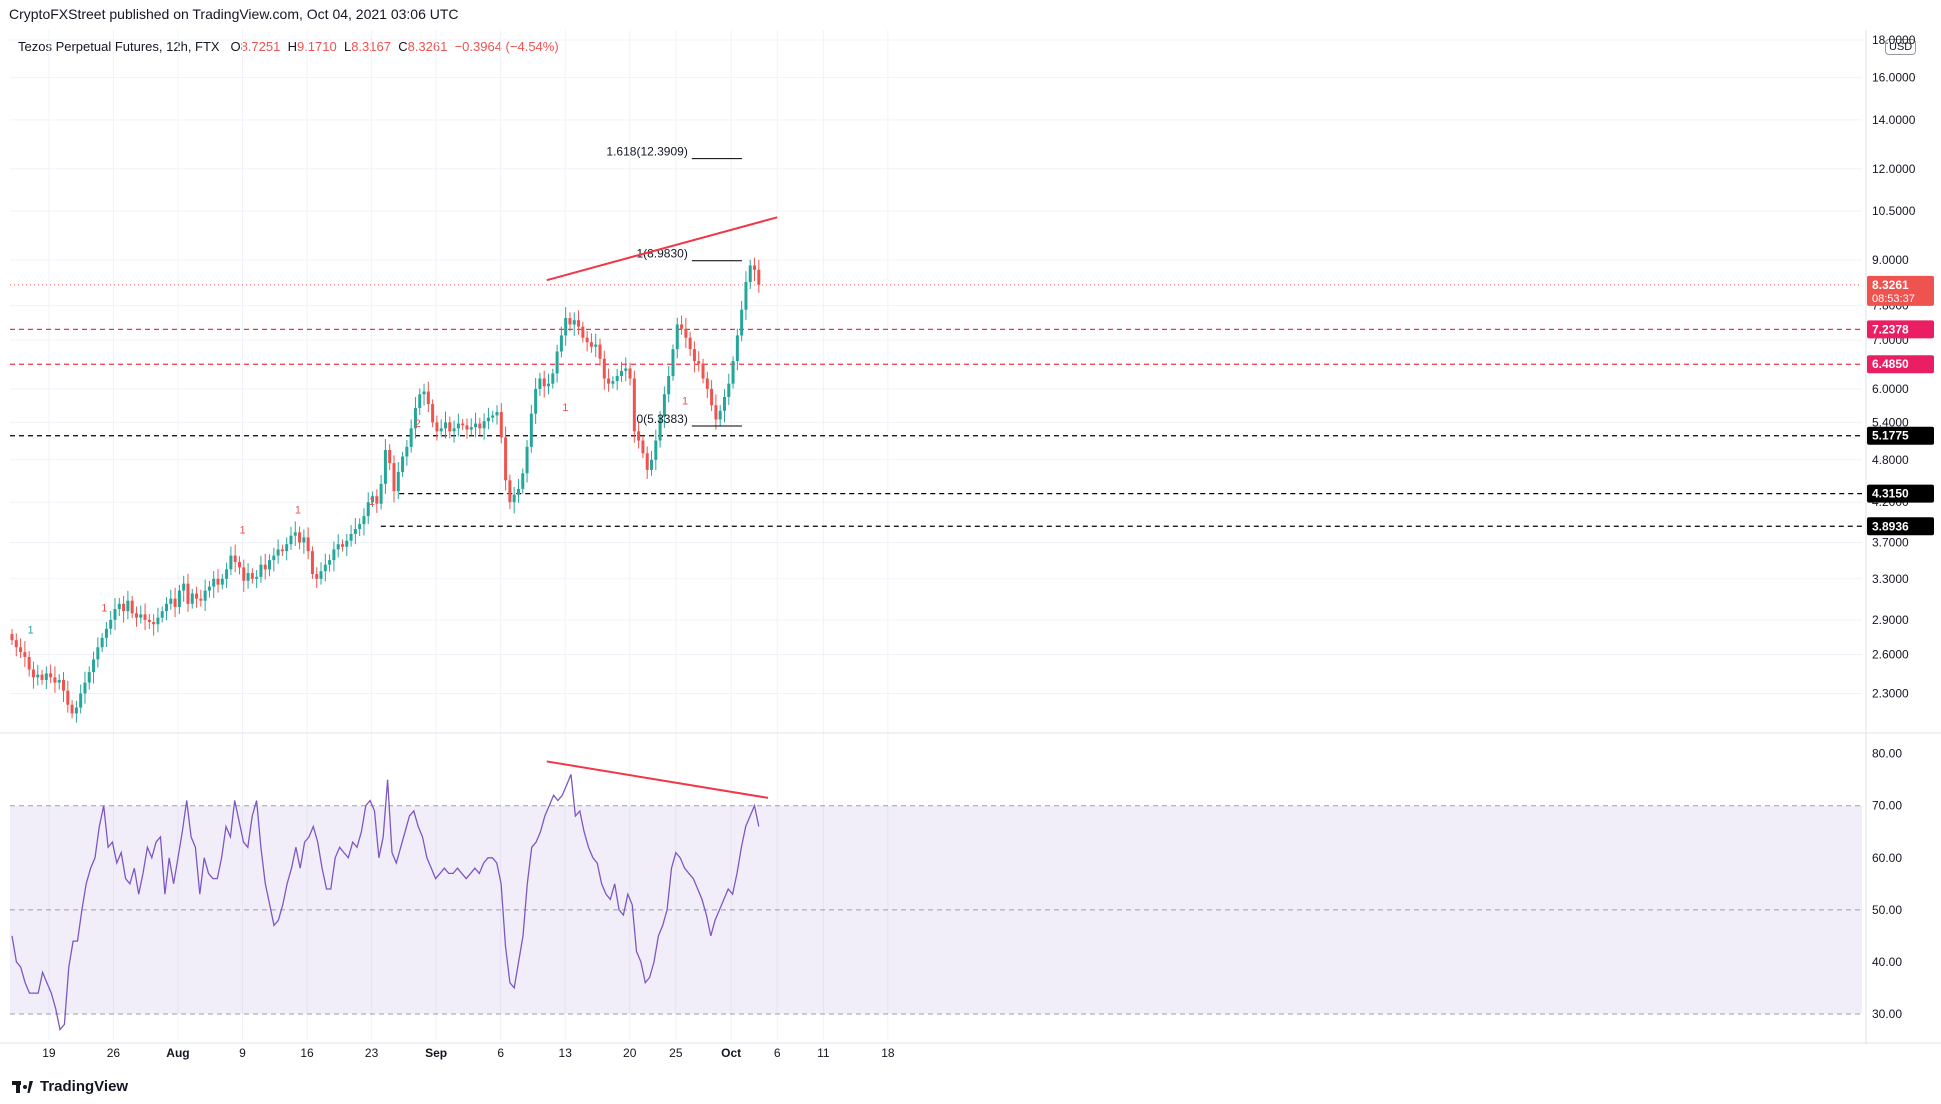 The image size is (1941, 1104). I want to click on time-axis-tick: 18, so click(888, 1053).